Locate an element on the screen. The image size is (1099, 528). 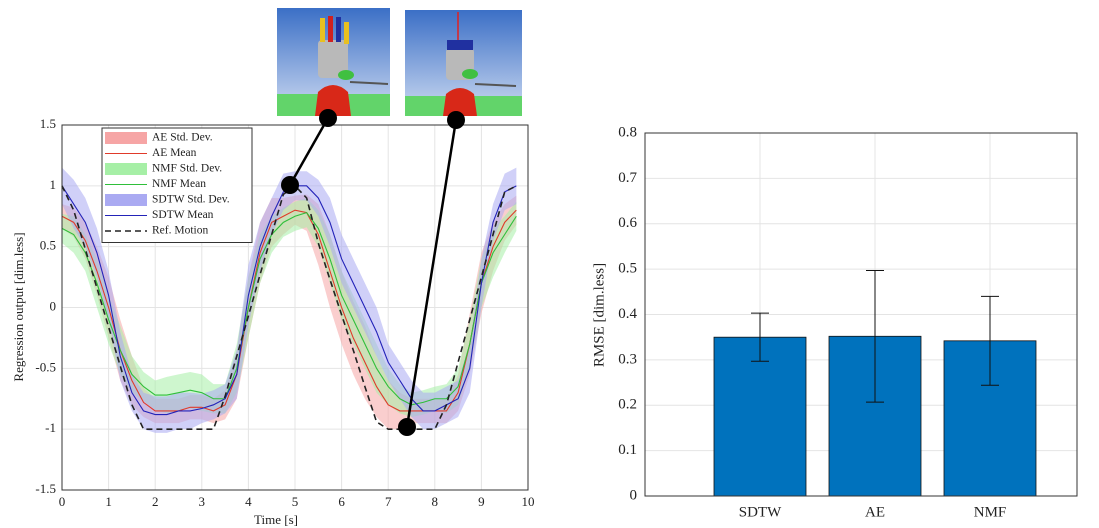
y-tick-label: 0.4 is located at coordinates (627, 314).